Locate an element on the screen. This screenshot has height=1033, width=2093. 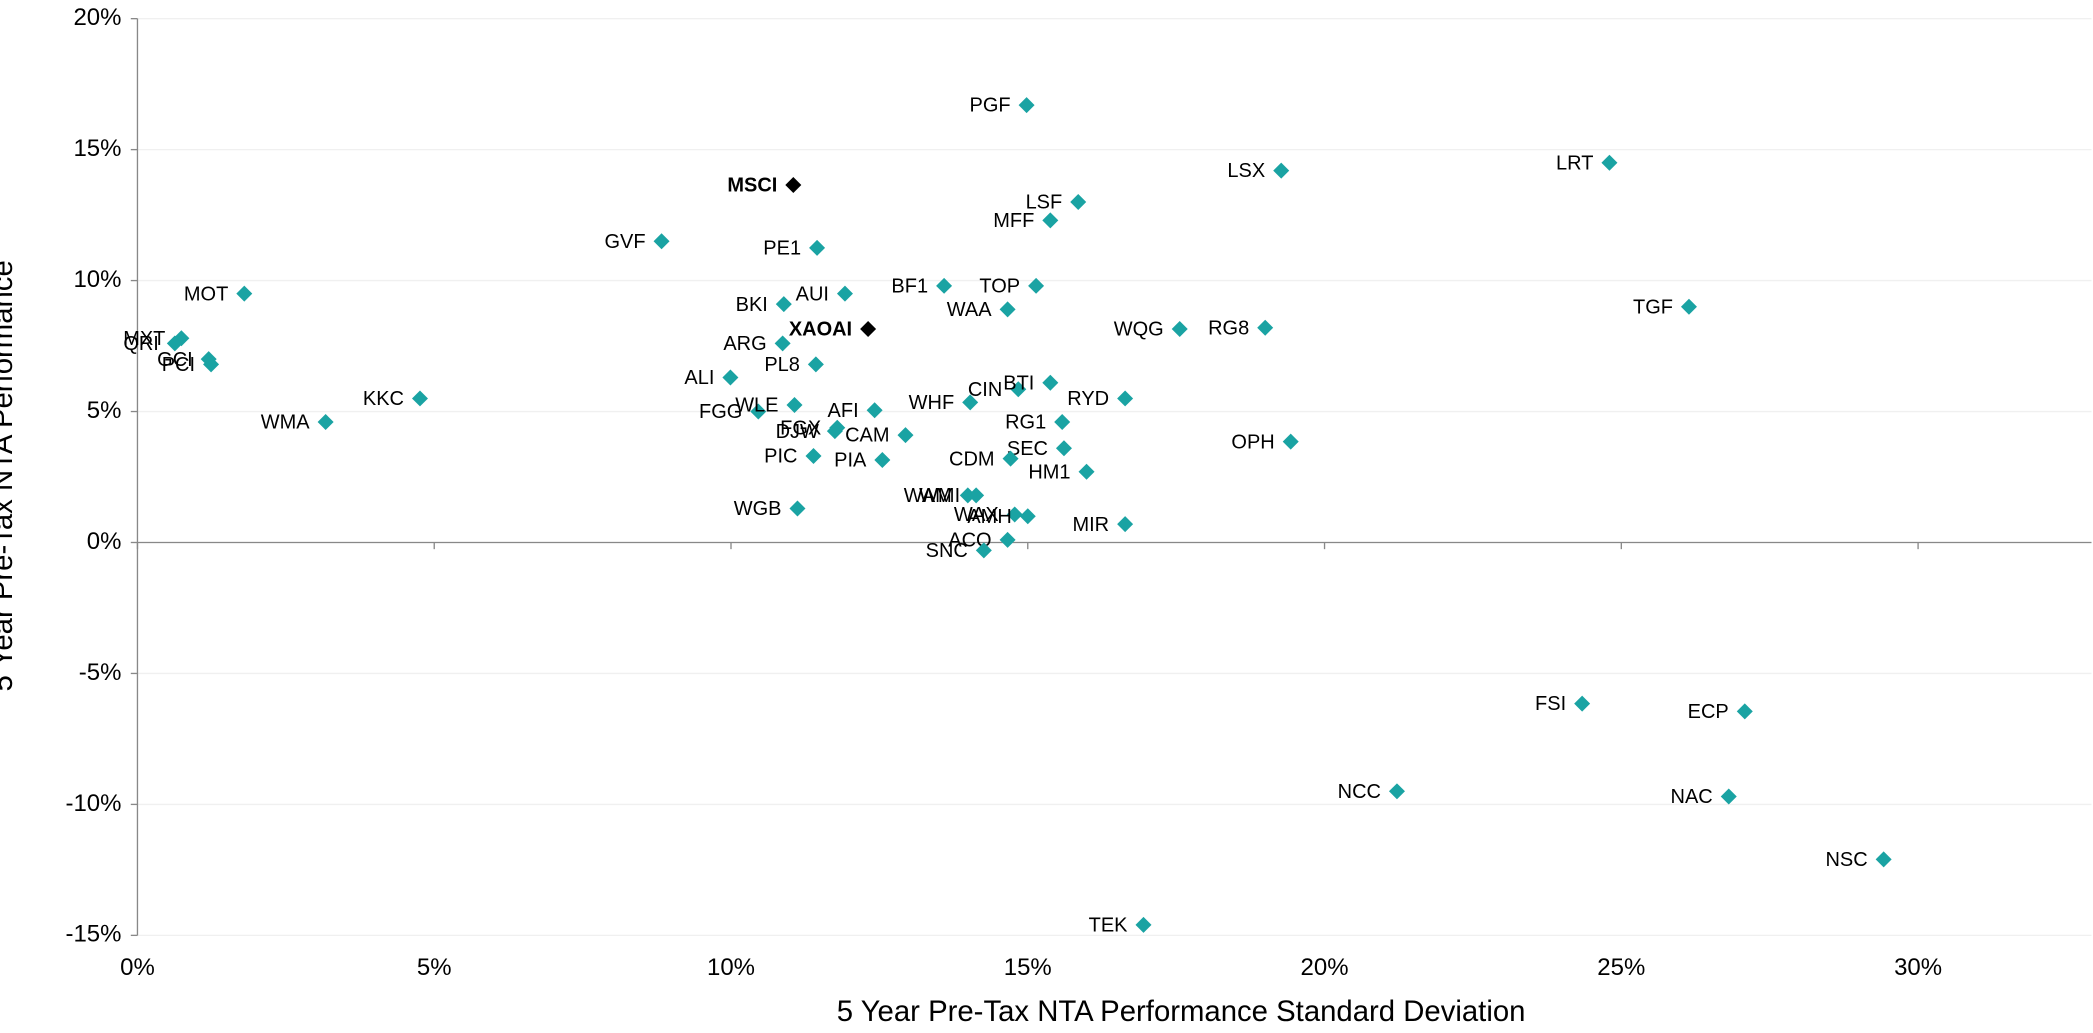
y-tick-label: 5% is located at coordinates (104, 410).